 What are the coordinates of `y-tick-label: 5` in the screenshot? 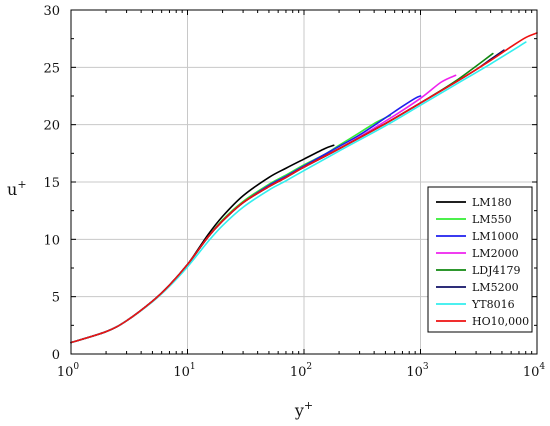 It's located at (56, 298).